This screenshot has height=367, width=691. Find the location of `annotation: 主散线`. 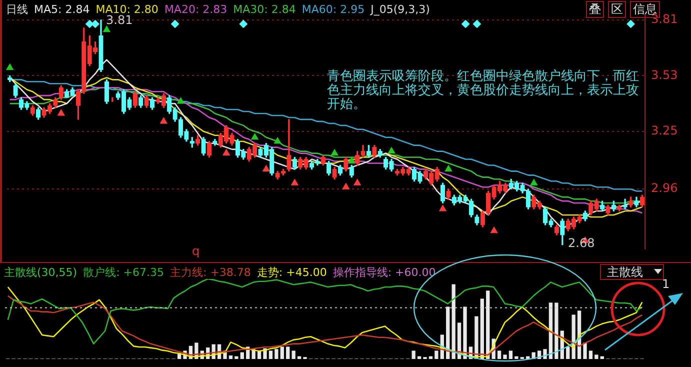

annotation: 主散线 is located at coordinates (625, 272).